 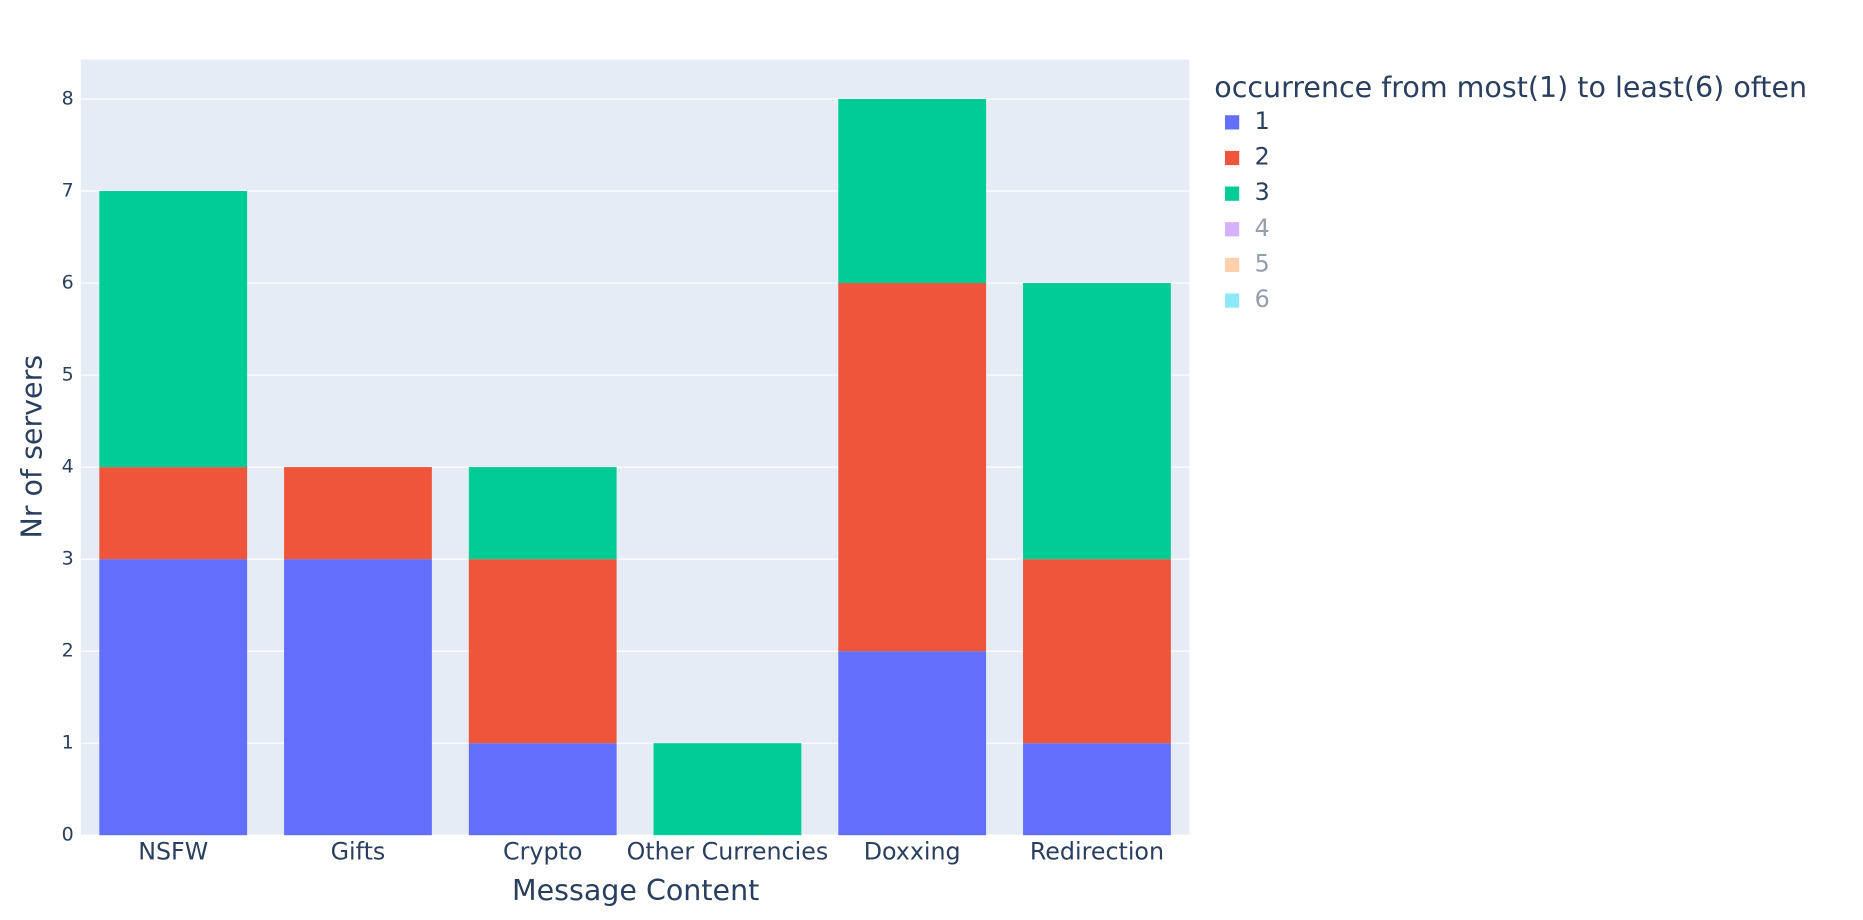 I want to click on y-tick-label: 1, so click(x=68, y=743).